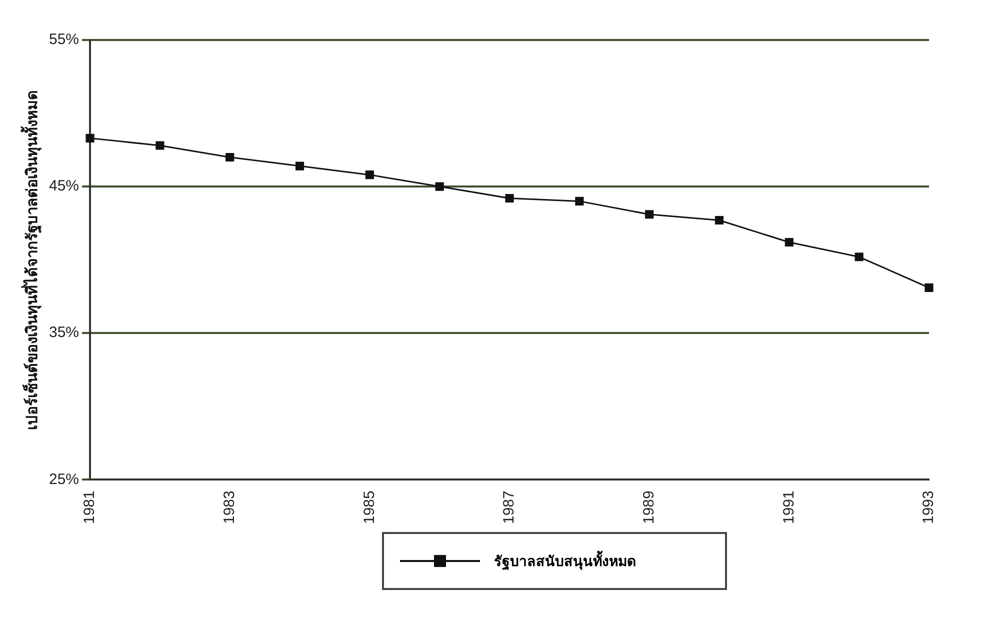 The image size is (999, 637). What do you see at coordinates (89, 507) in the screenshot?
I see `x-tick-label: 1981` at bounding box center [89, 507].